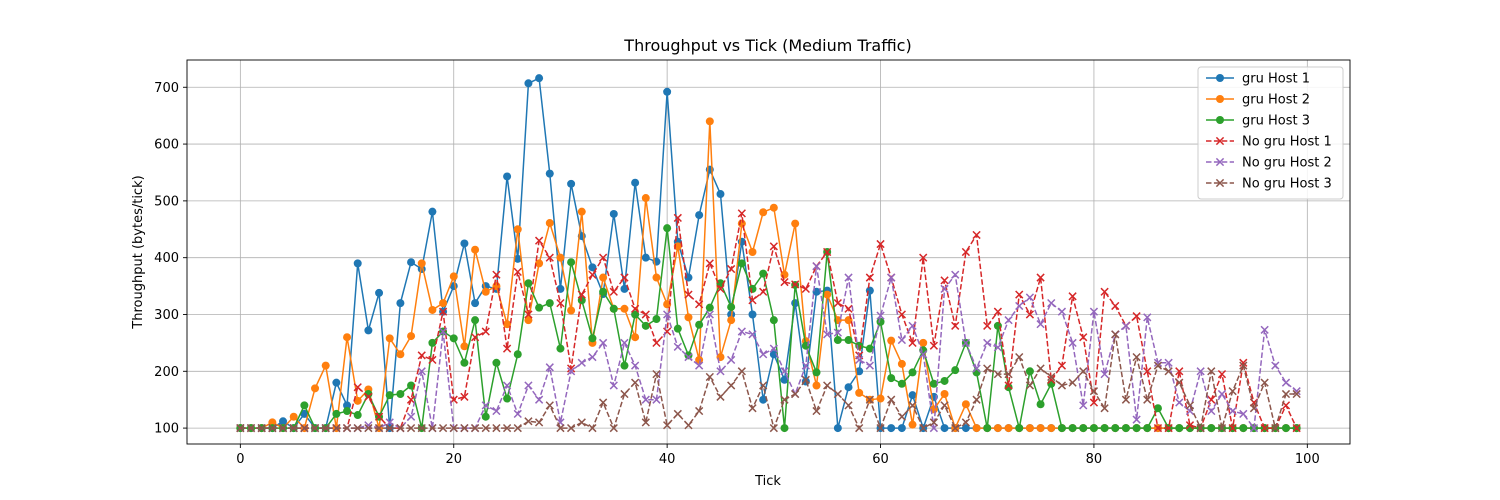 The width and height of the screenshot is (1500, 500). I want to click on legend-item: gru Host 3, so click(1258, 121).